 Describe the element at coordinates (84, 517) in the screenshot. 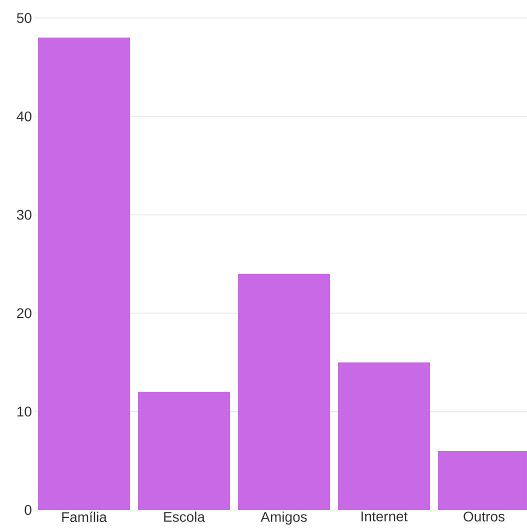

I see `x-tick-label: Família` at that location.